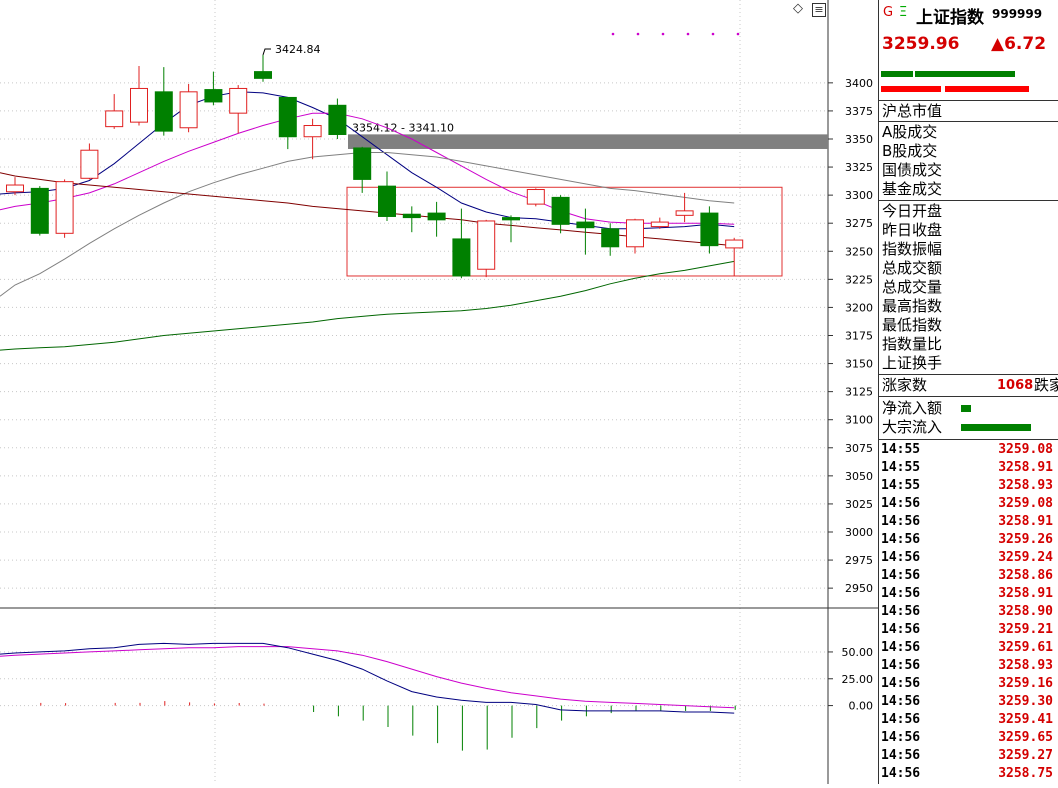 This screenshot has height=788, width=1058. Describe the element at coordinates (859, 111) in the screenshot. I see `y-tick-label: 3375` at that location.